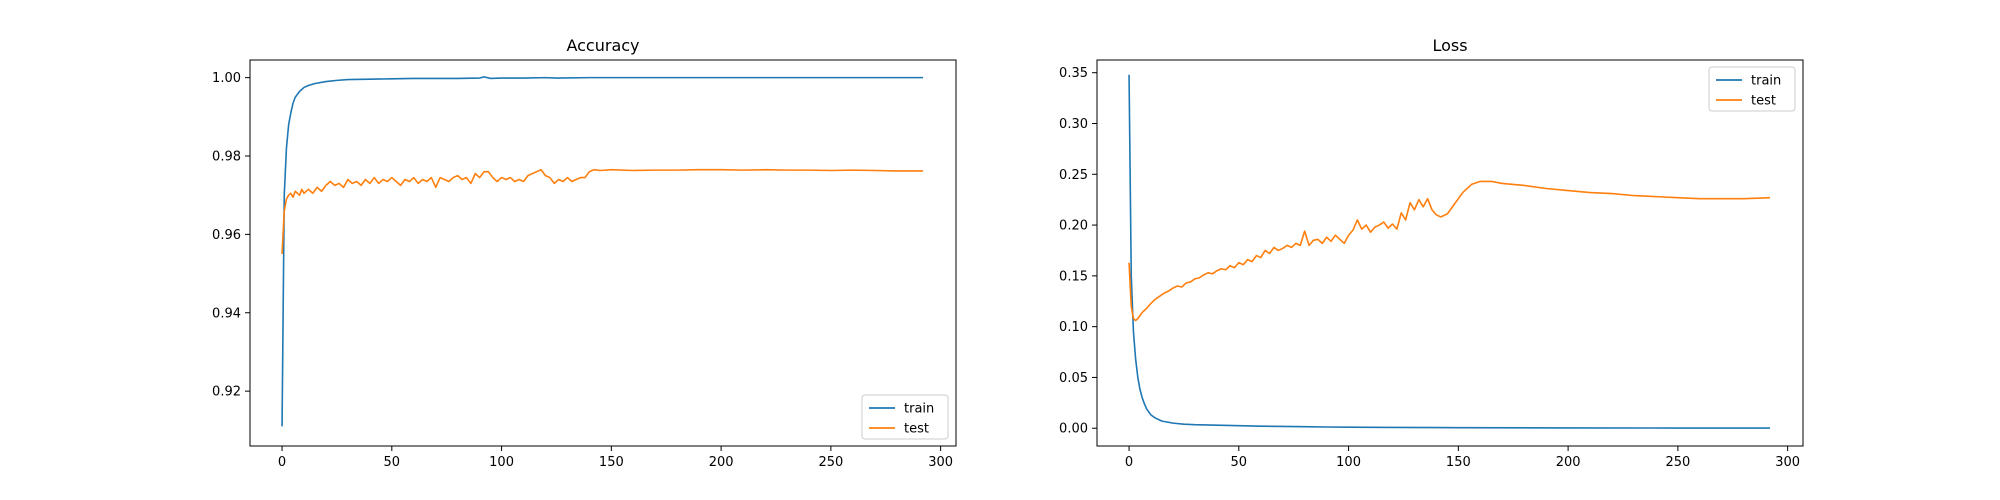 The image size is (2000, 500). I want to click on loss-y-tick-label: 0.35, so click(1073, 73).